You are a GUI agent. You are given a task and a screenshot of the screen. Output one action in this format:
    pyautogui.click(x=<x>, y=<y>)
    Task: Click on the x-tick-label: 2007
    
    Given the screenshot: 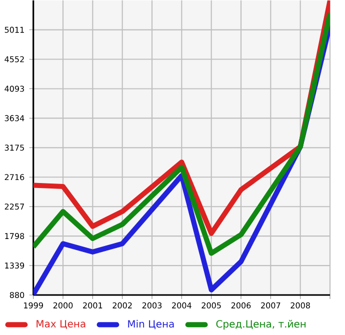 What is the action you would take?
    pyautogui.click(x=270, y=305)
    